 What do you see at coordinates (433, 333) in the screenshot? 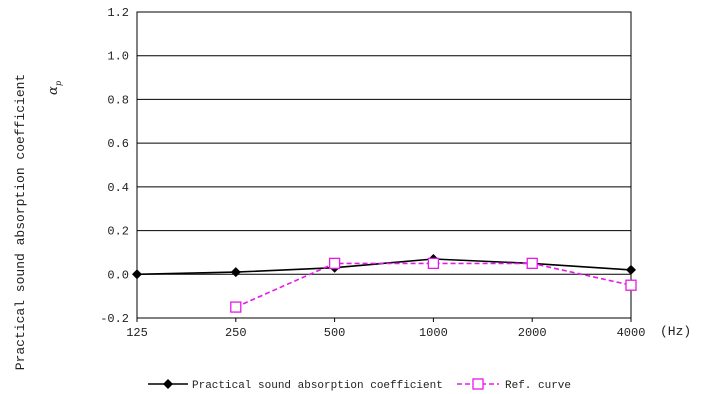
I see `x-tick-label: 1000` at bounding box center [433, 333].